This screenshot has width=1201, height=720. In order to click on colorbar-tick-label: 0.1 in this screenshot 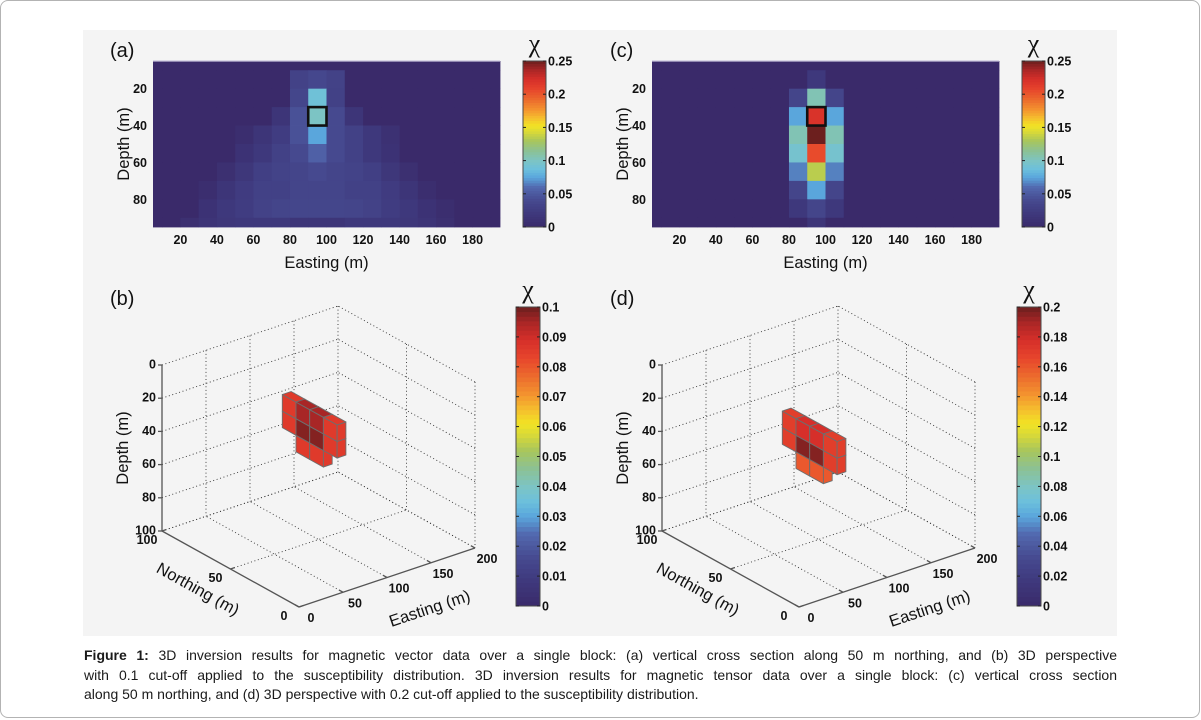, I will do `click(556, 161)`.